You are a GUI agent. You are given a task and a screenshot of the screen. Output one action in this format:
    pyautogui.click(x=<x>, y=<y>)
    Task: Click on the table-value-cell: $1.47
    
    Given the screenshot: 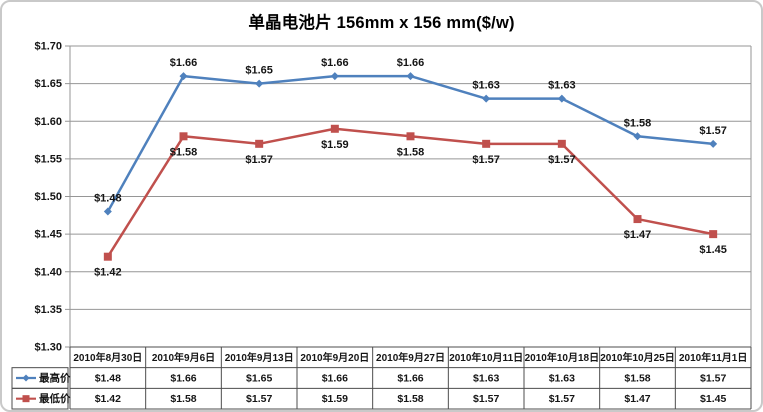 What is the action you would take?
    pyautogui.click(x=637, y=399)
    